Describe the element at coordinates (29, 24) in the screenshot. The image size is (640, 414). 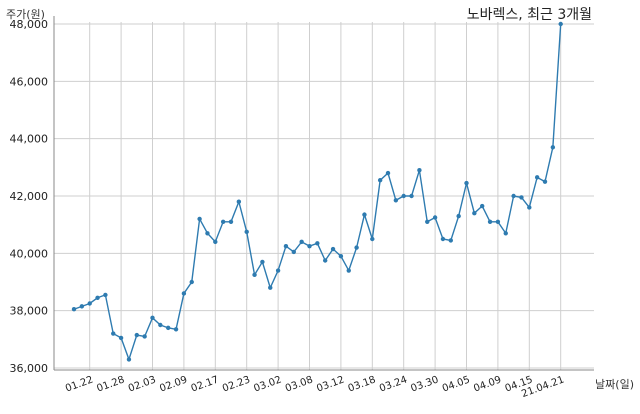
I see `y-tick-label: 48,000` at that location.